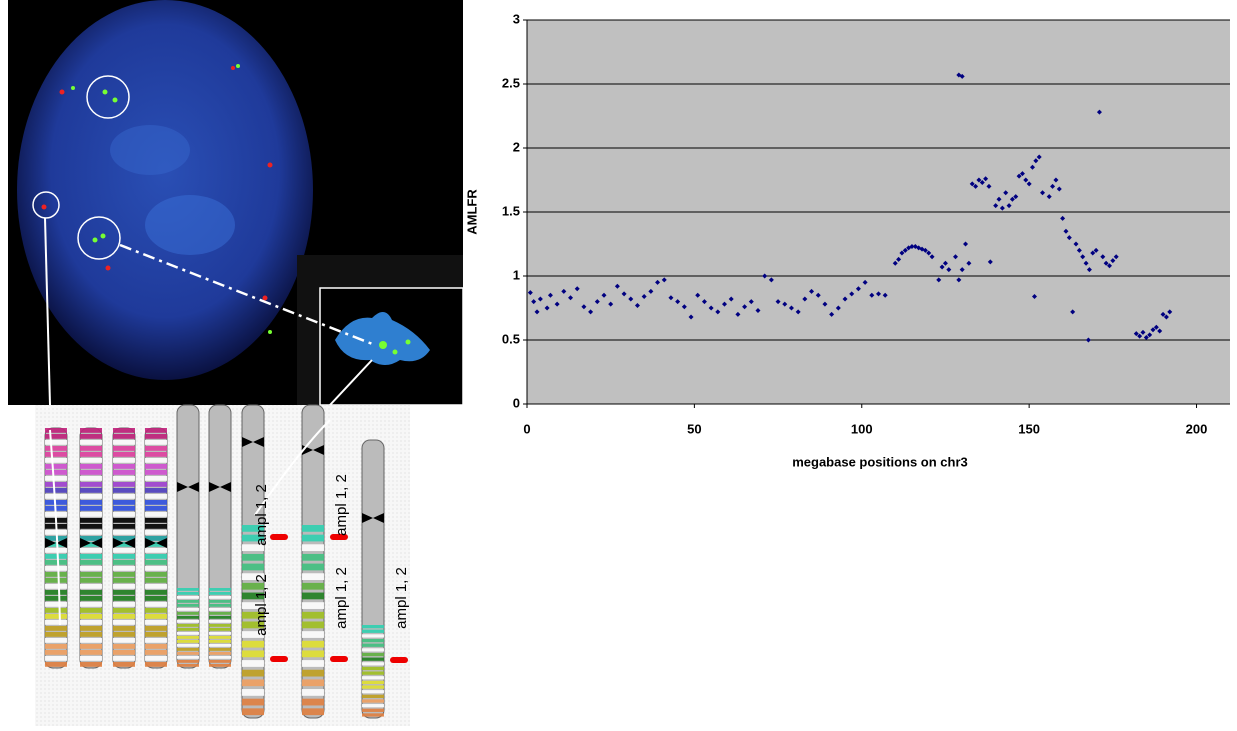 This screenshot has height=731, width=1237. What do you see at coordinates (516, 18) in the screenshot?
I see `y-tick-label: 3` at bounding box center [516, 18].